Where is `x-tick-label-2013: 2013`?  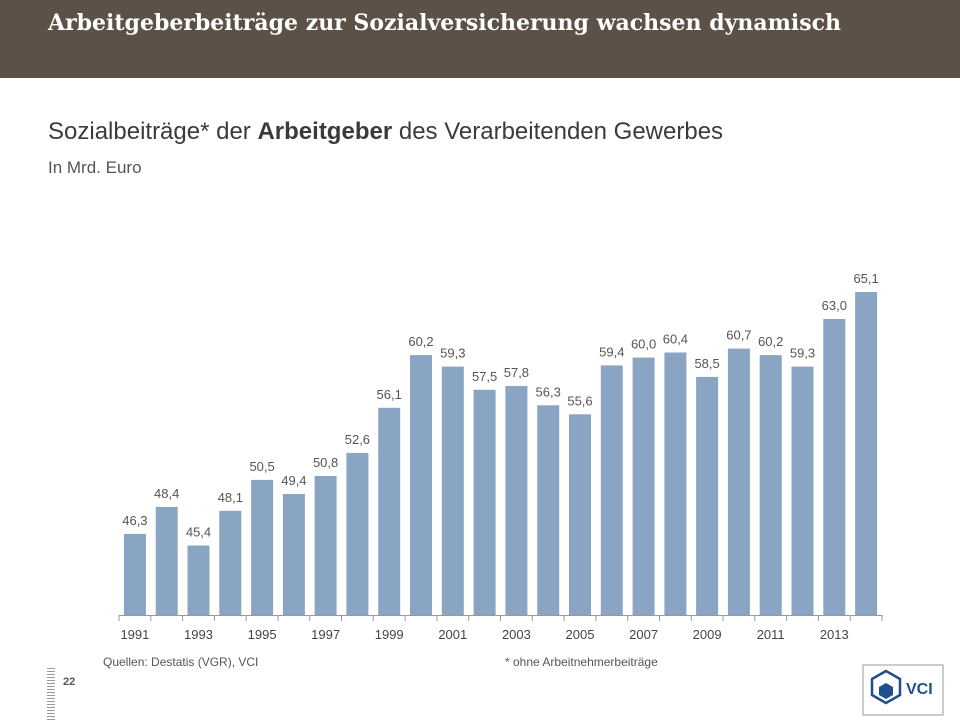
x-tick-label-2013: 2013 is located at coordinates (834, 634).